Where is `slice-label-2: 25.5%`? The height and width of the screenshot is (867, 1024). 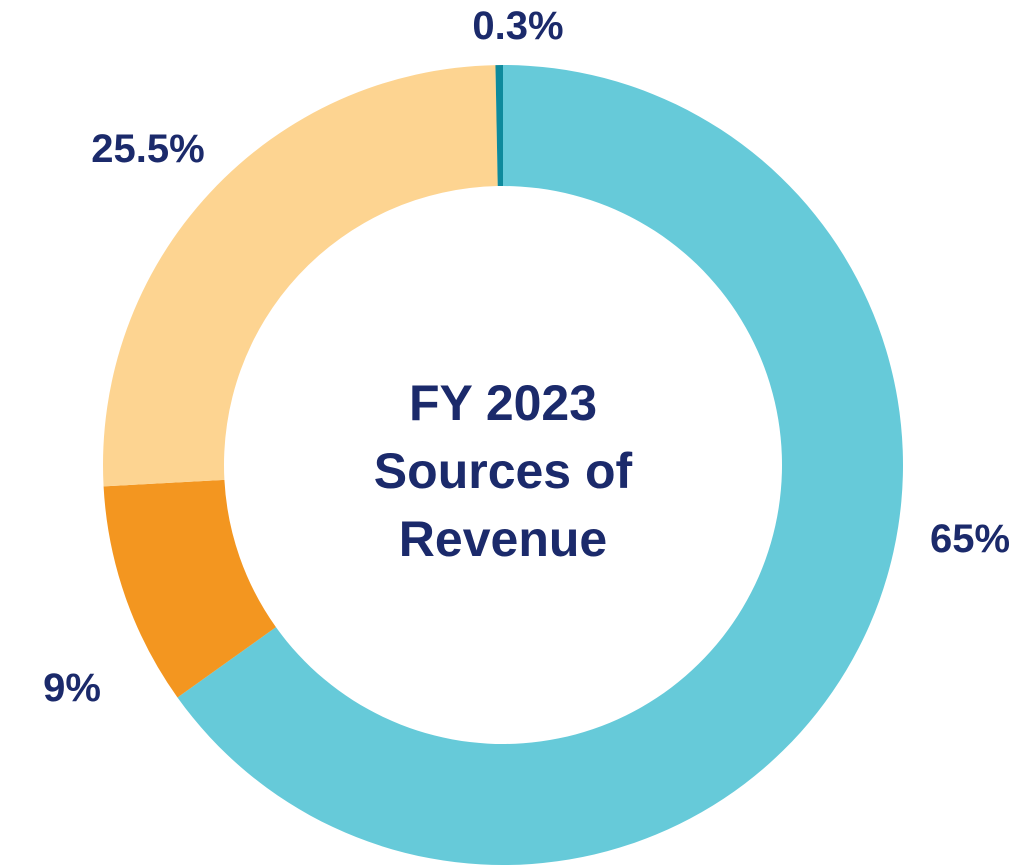 slice-label-2: 25.5% is located at coordinates (147, 149).